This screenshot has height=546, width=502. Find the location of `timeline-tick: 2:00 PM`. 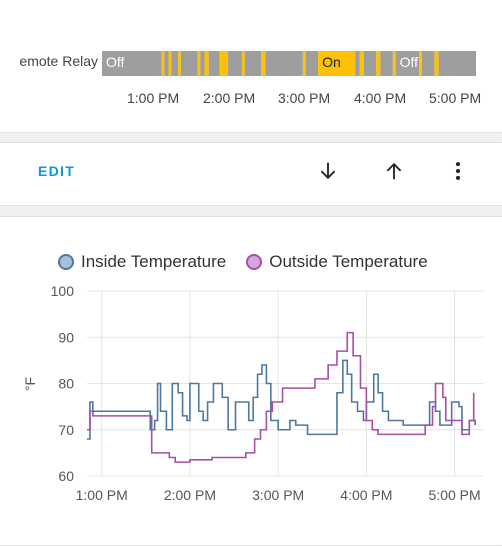

timeline-tick: 2:00 PM is located at coordinates (229, 98).